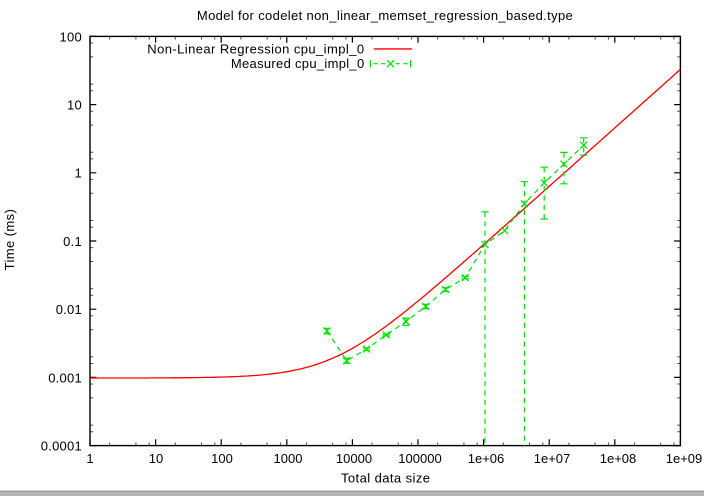 Image resolution: width=704 pixels, height=496 pixels. Describe the element at coordinates (288, 458) in the screenshot. I see `svg-text: 1000` at that location.